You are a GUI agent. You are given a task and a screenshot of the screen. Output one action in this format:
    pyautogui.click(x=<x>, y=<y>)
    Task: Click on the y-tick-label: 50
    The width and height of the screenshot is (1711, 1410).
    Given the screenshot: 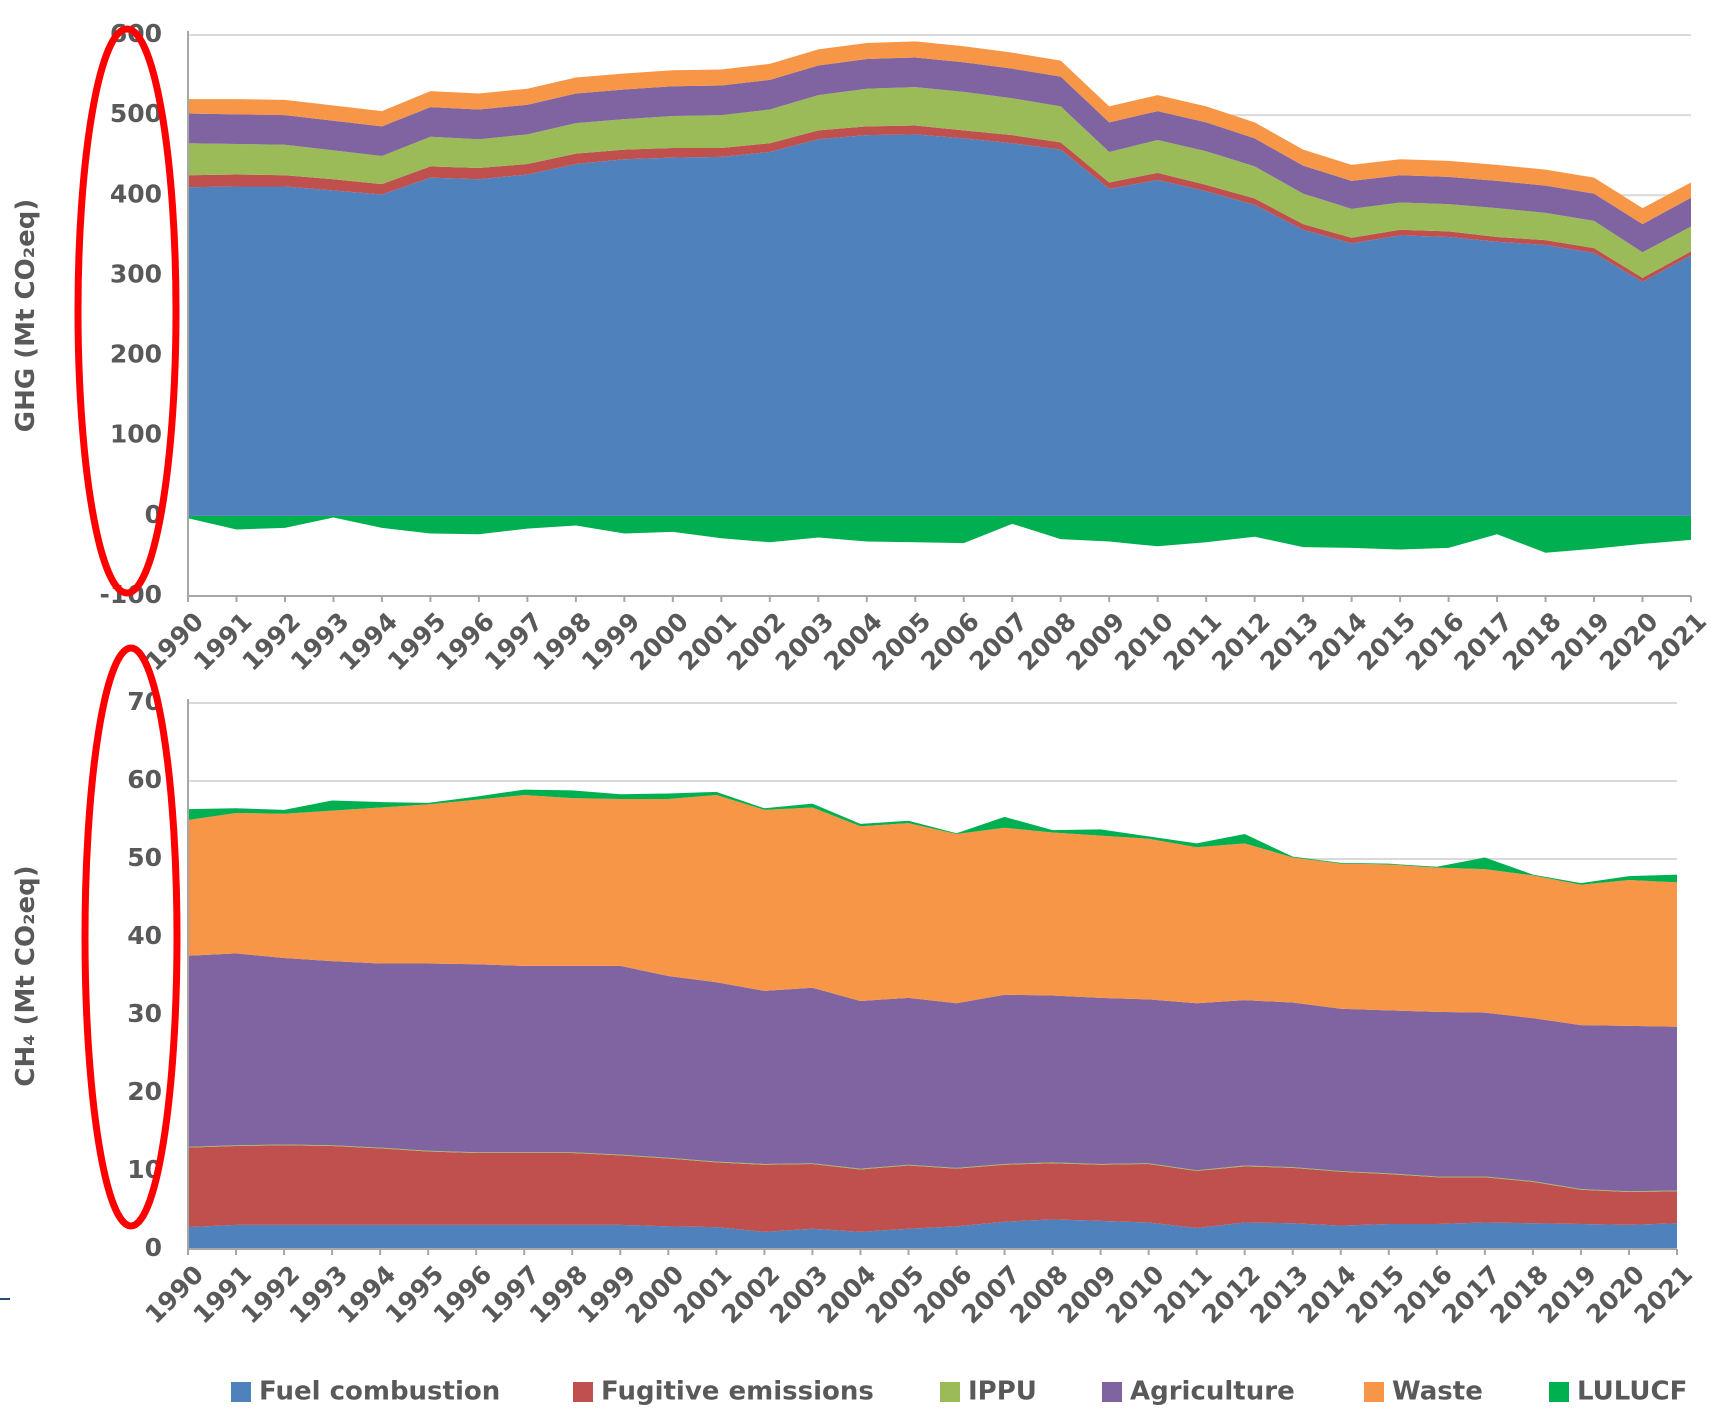 What is the action you would take?
    pyautogui.click(x=144, y=857)
    